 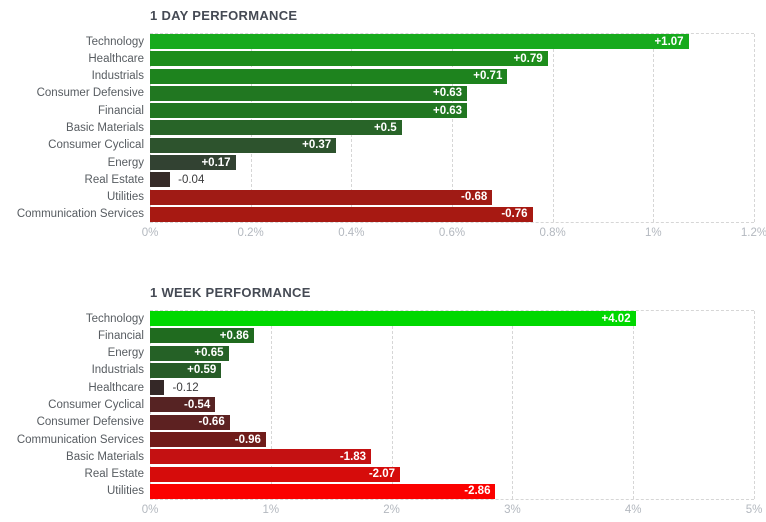 I want to click on category-label: Financial, so click(x=120, y=110).